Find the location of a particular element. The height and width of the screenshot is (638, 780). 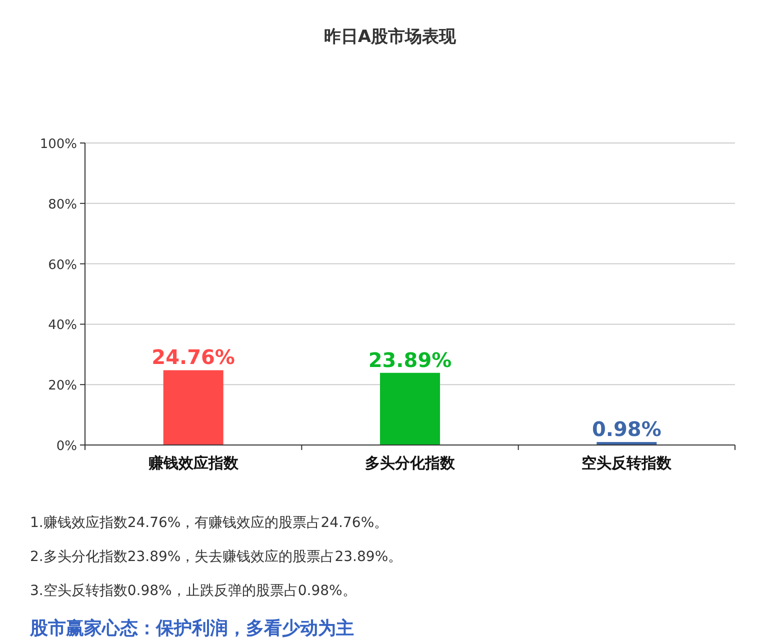

text: 股市赢家心态：保护利润，多看少动为主 is located at coordinates (191, 628).